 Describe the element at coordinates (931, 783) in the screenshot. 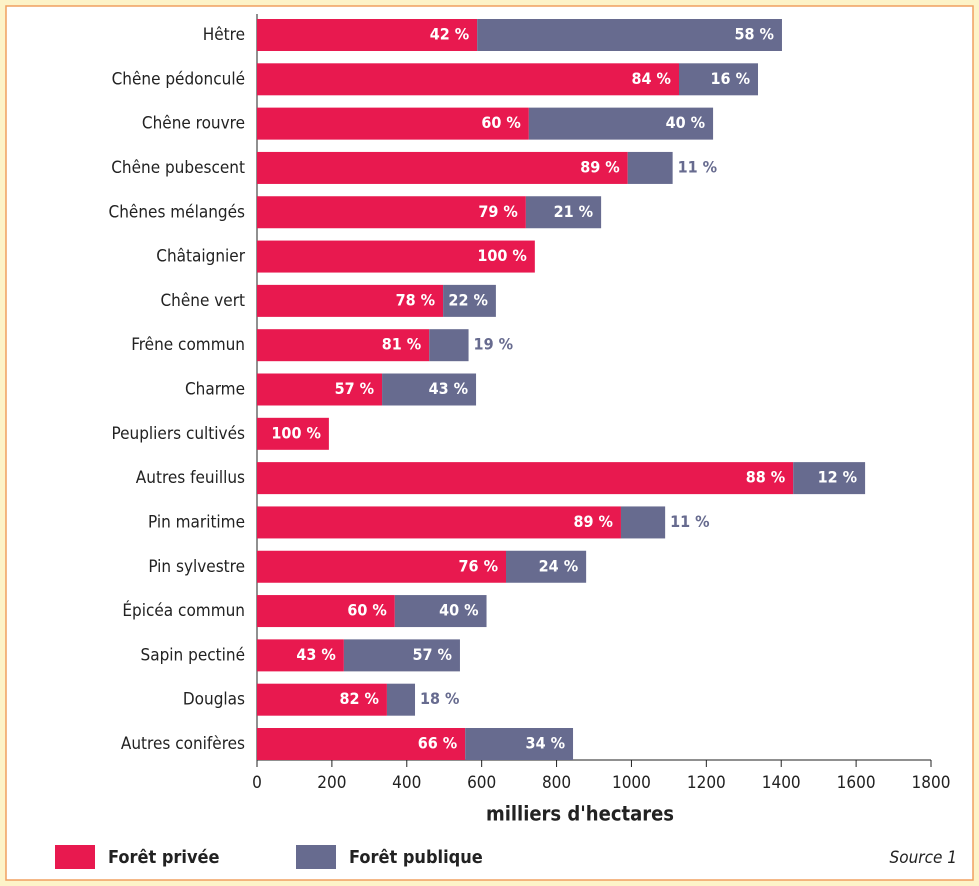

I see `x-tick-label: 1800` at that location.